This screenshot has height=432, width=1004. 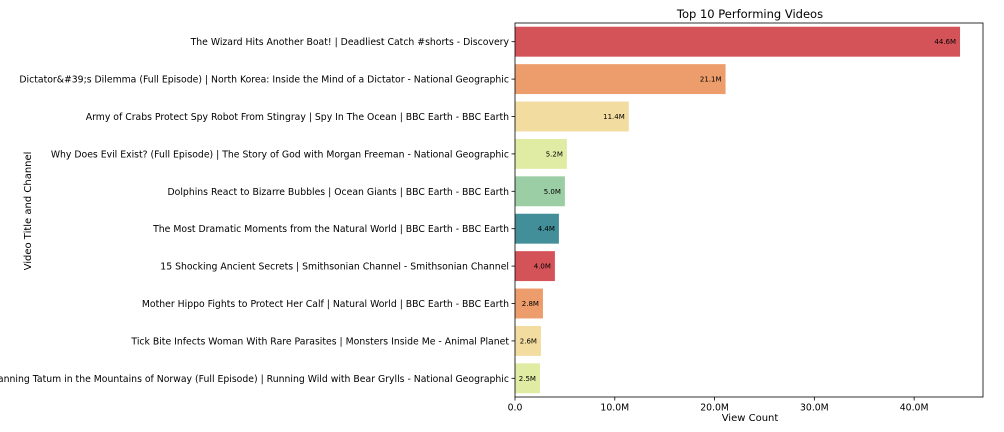 What do you see at coordinates (749, 14) in the screenshot?
I see `chart-title: Top 10 Performing Videos` at bounding box center [749, 14].